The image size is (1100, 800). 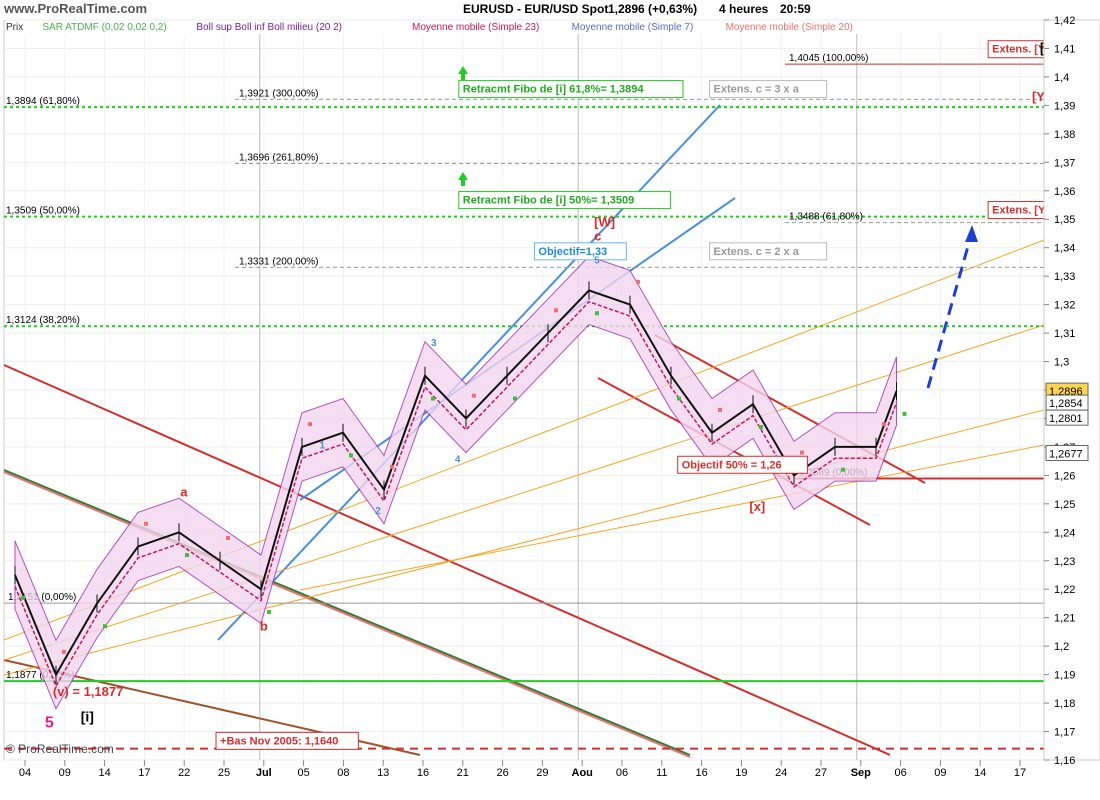 I want to click on annotation-label: 3, so click(x=434, y=343).